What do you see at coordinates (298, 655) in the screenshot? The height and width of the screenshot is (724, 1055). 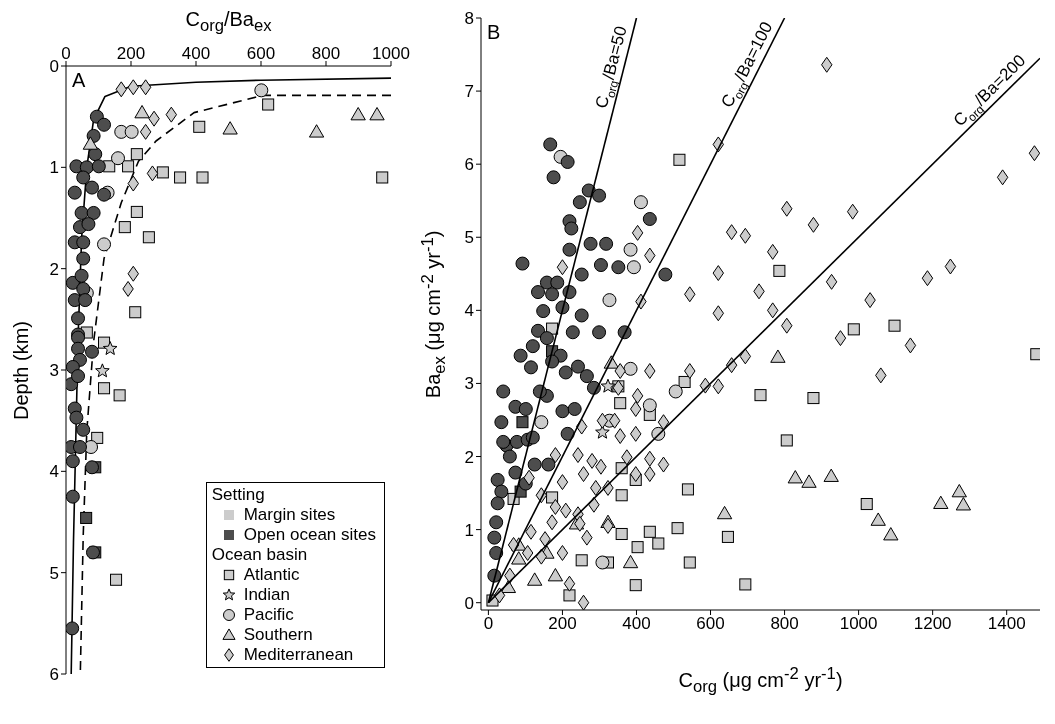 I see `legend-label: Mediterranean` at bounding box center [298, 655].